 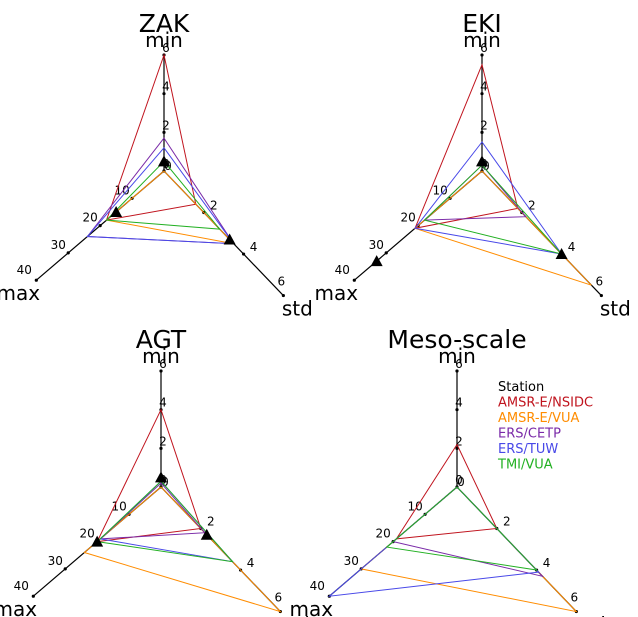 I want to click on legend-entry: ERS/CETP, so click(x=529, y=434).